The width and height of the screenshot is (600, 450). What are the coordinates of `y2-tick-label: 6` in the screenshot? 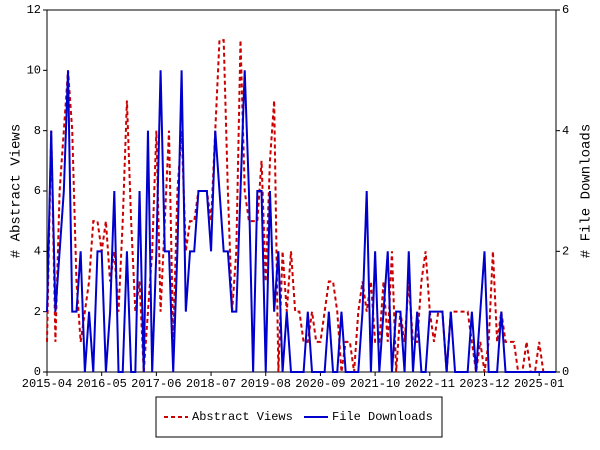 It's located at (565, 10).